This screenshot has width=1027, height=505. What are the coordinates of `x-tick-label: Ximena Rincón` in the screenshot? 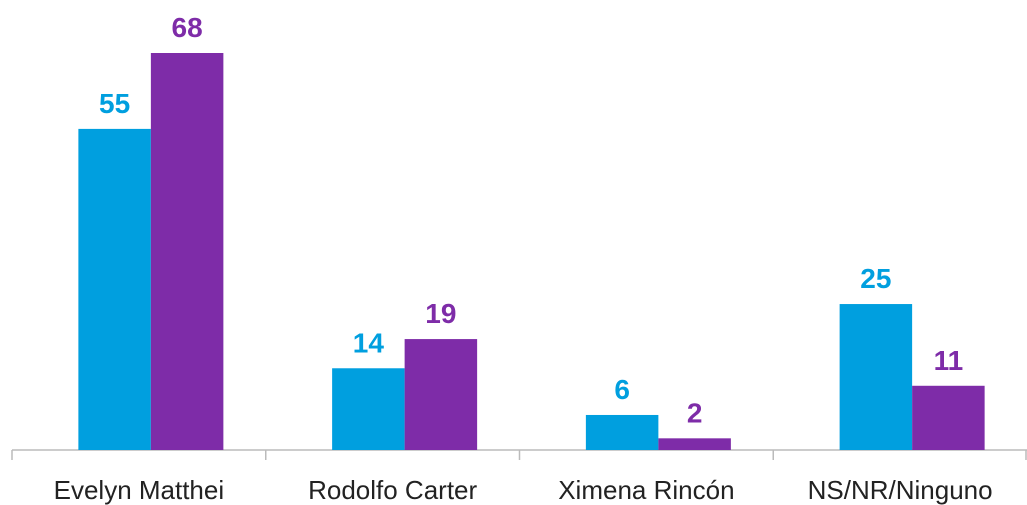 It's located at (646, 490).